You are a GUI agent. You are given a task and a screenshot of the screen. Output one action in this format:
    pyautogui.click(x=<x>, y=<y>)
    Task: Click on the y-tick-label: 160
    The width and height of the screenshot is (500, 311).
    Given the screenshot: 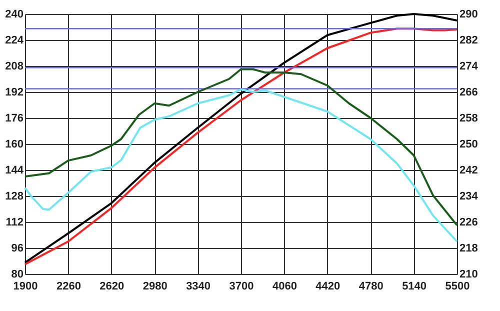 What is the action you would take?
    pyautogui.click(x=14, y=144)
    